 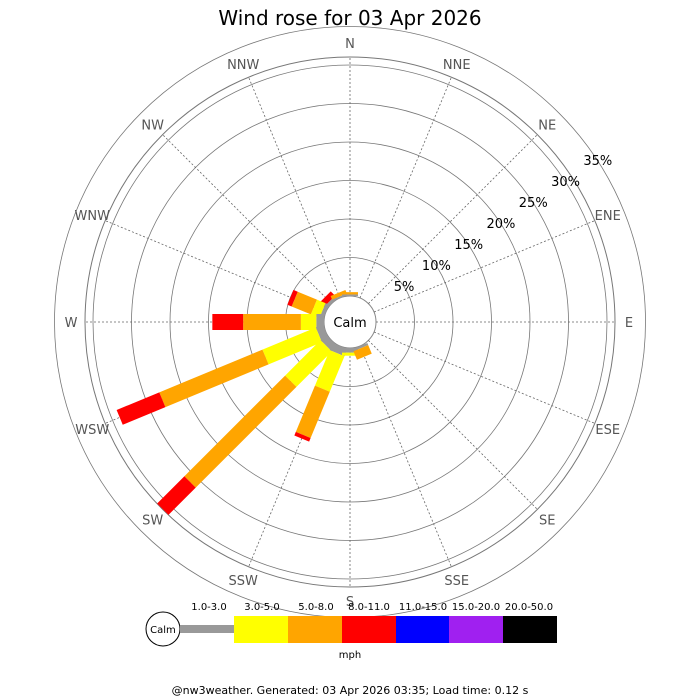 I want to click on bar-ssw-bin3, so click(x=302, y=436).